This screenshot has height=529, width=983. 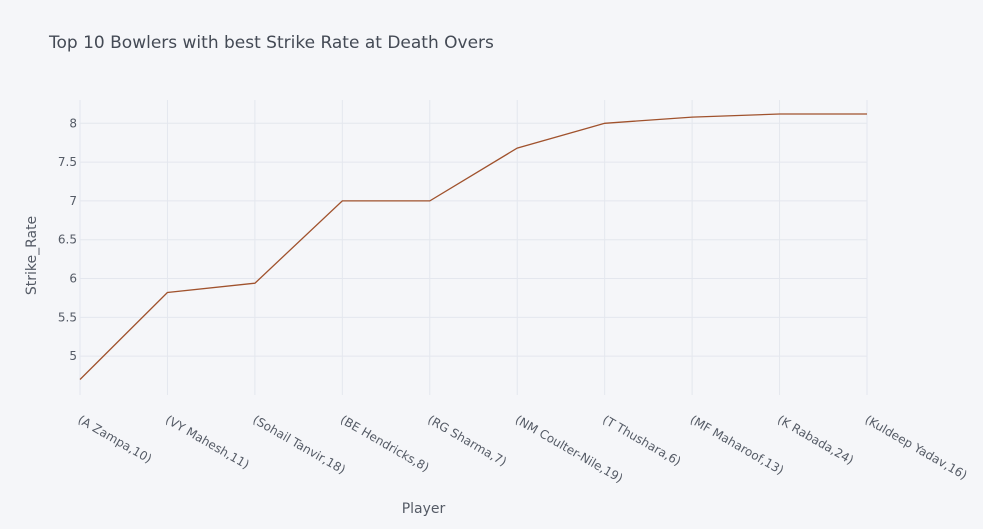 I want to click on x-tick-label: (MF Maharoof,13), so click(x=737, y=444).